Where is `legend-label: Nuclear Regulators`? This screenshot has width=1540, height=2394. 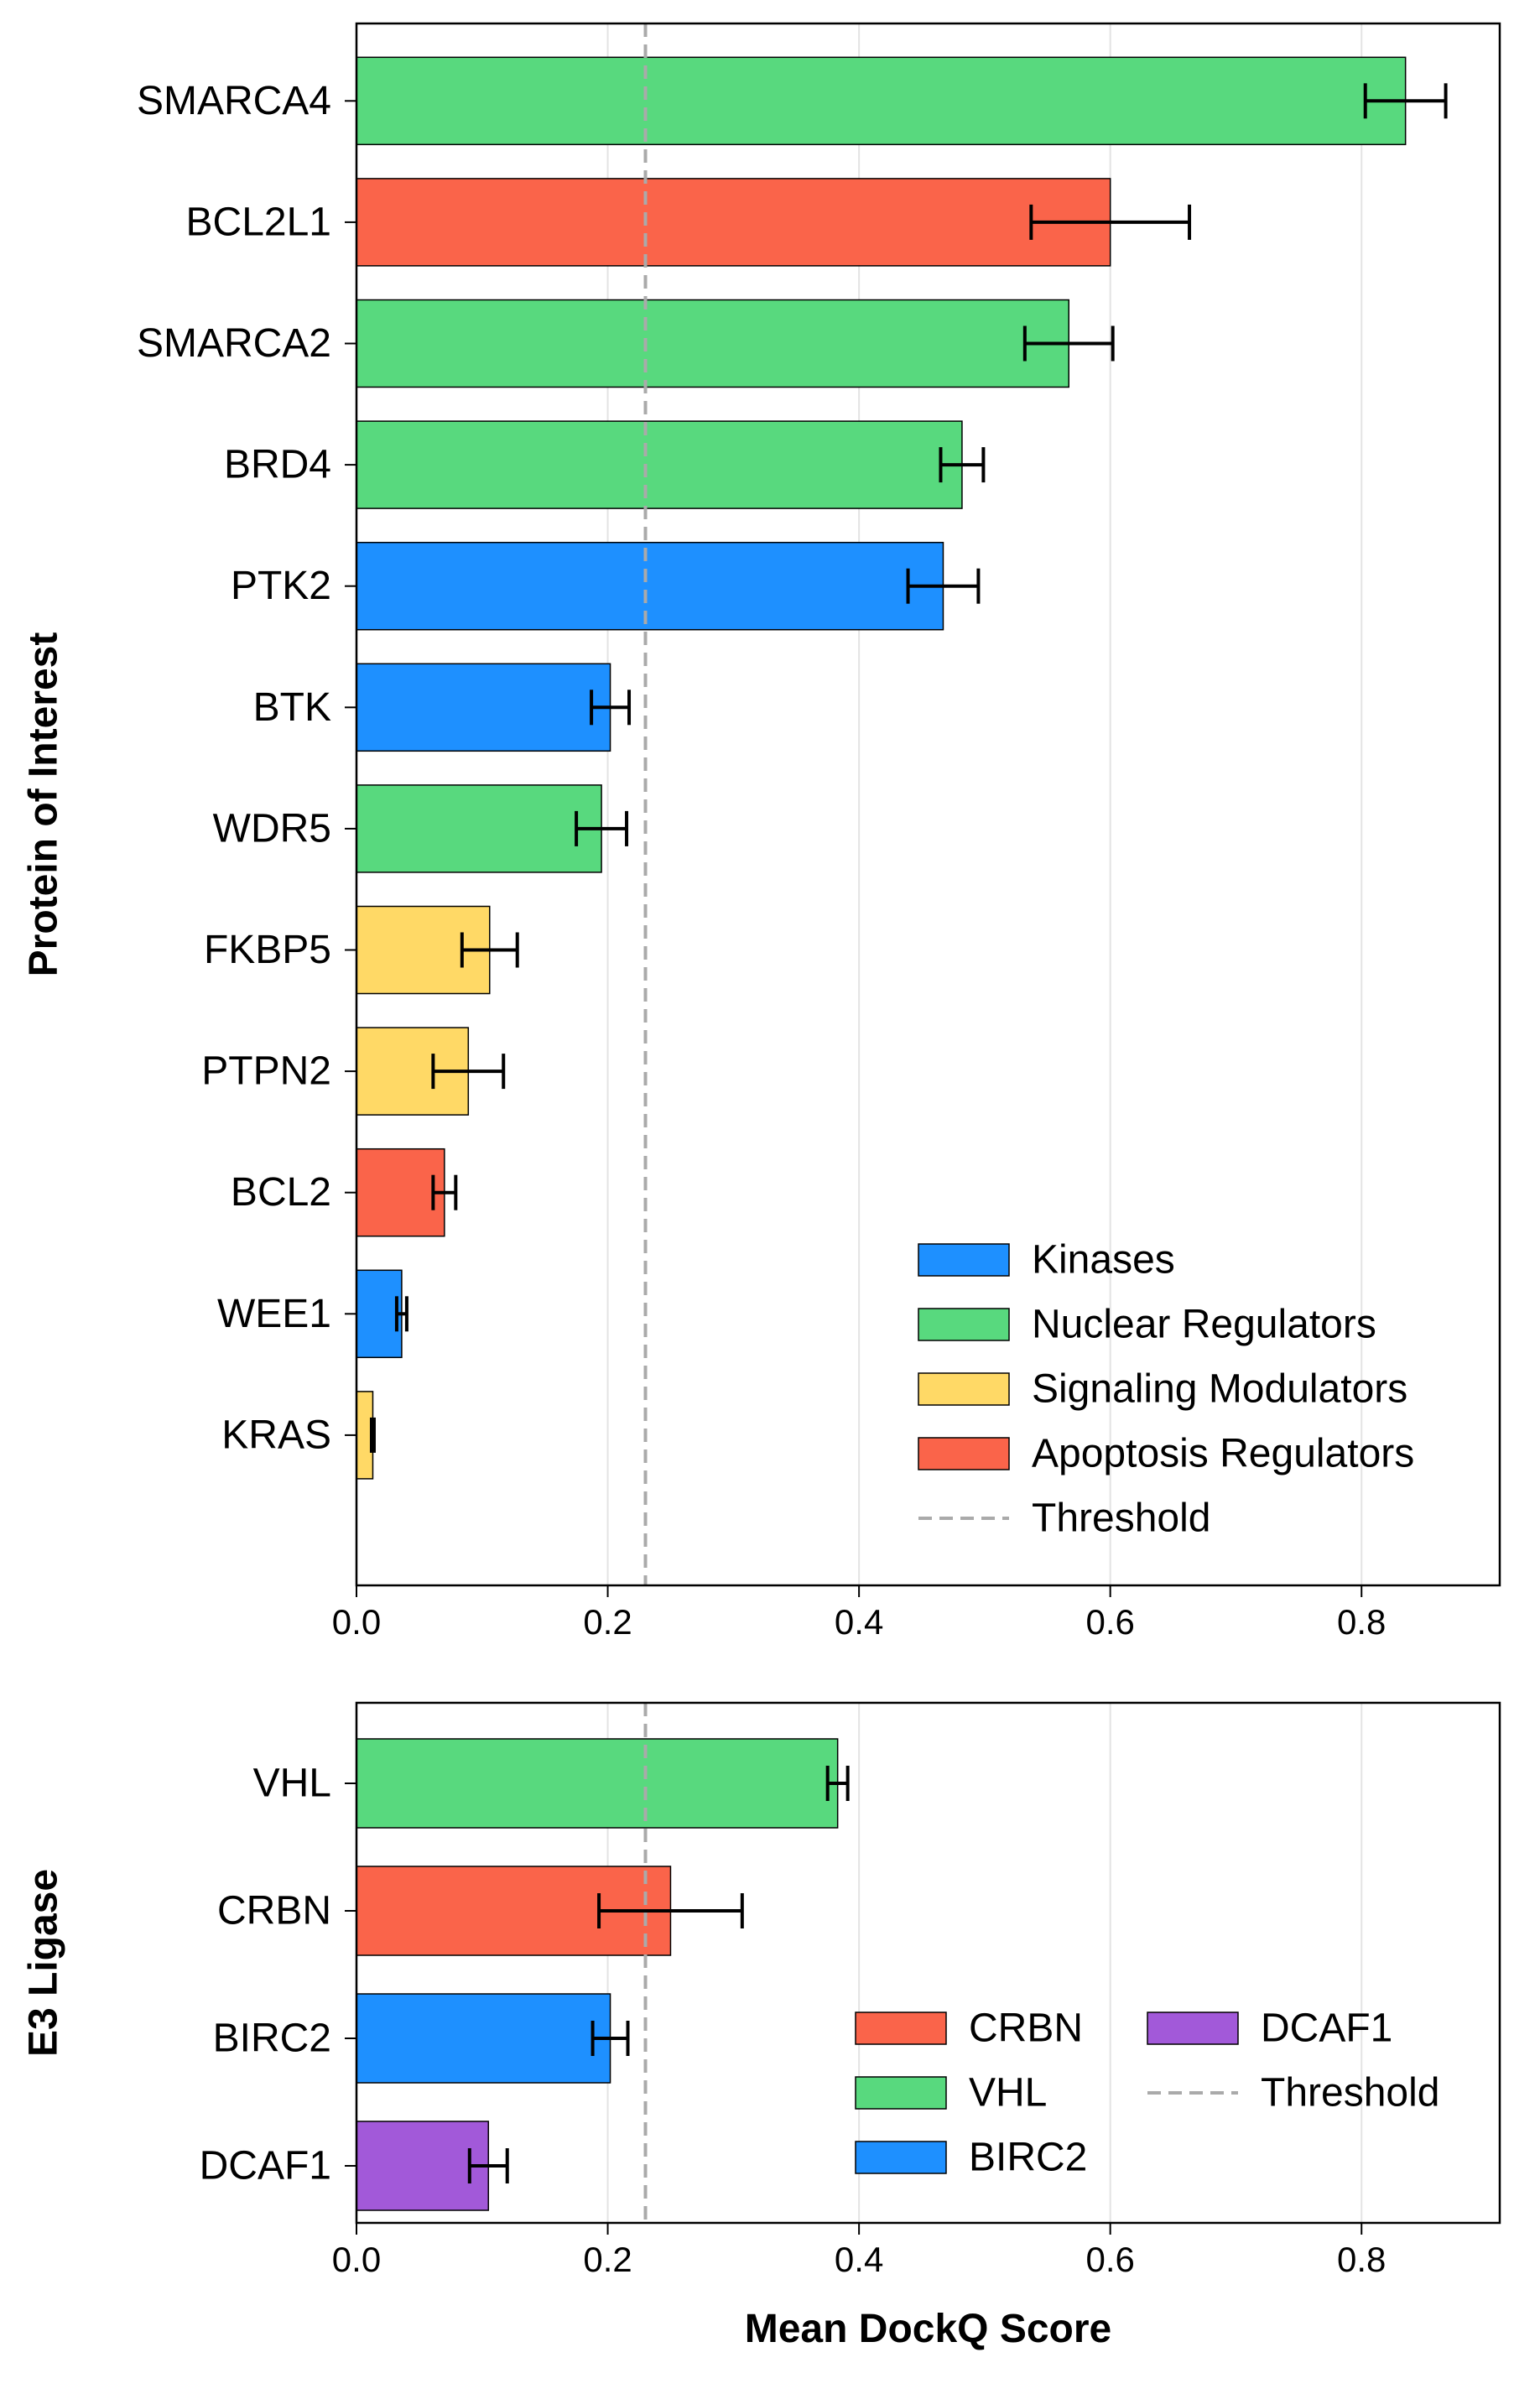 legend-label: Nuclear Regulators is located at coordinates (1204, 1325).